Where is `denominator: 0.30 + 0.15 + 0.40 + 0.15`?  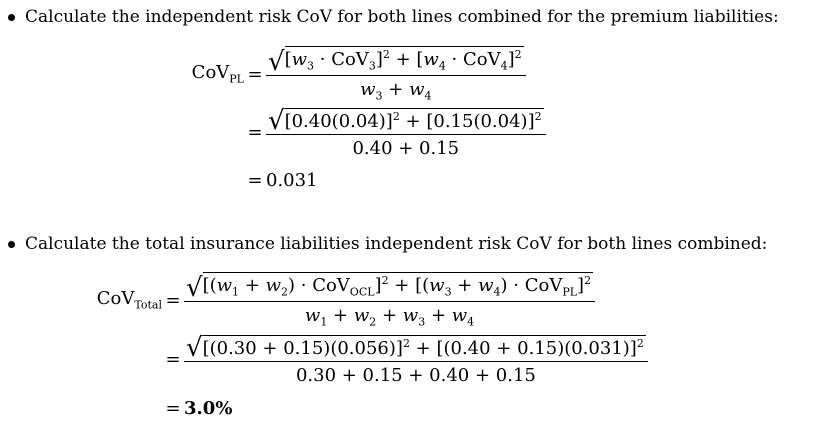 denominator: 0.30 + 0.15 + 0.40 + 0.15 is located at coordinates (416, 373).